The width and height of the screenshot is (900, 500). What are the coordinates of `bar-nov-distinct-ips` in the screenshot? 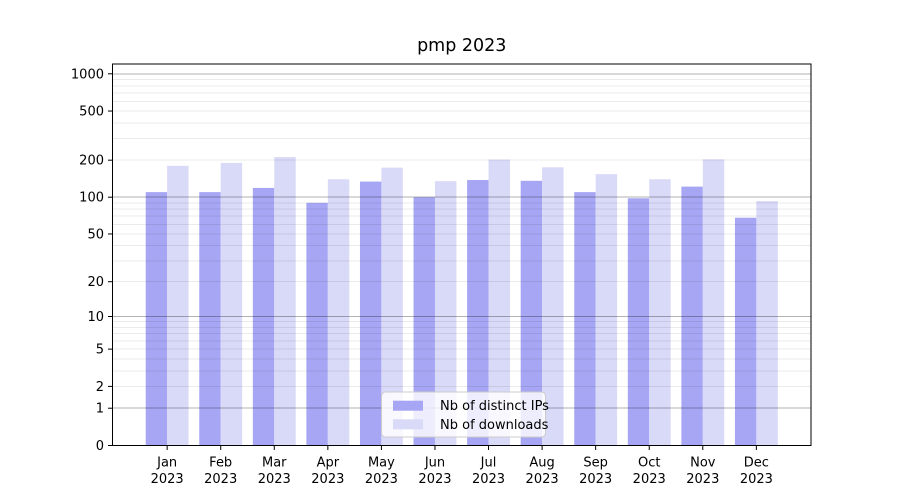 It's located at (692, 316).